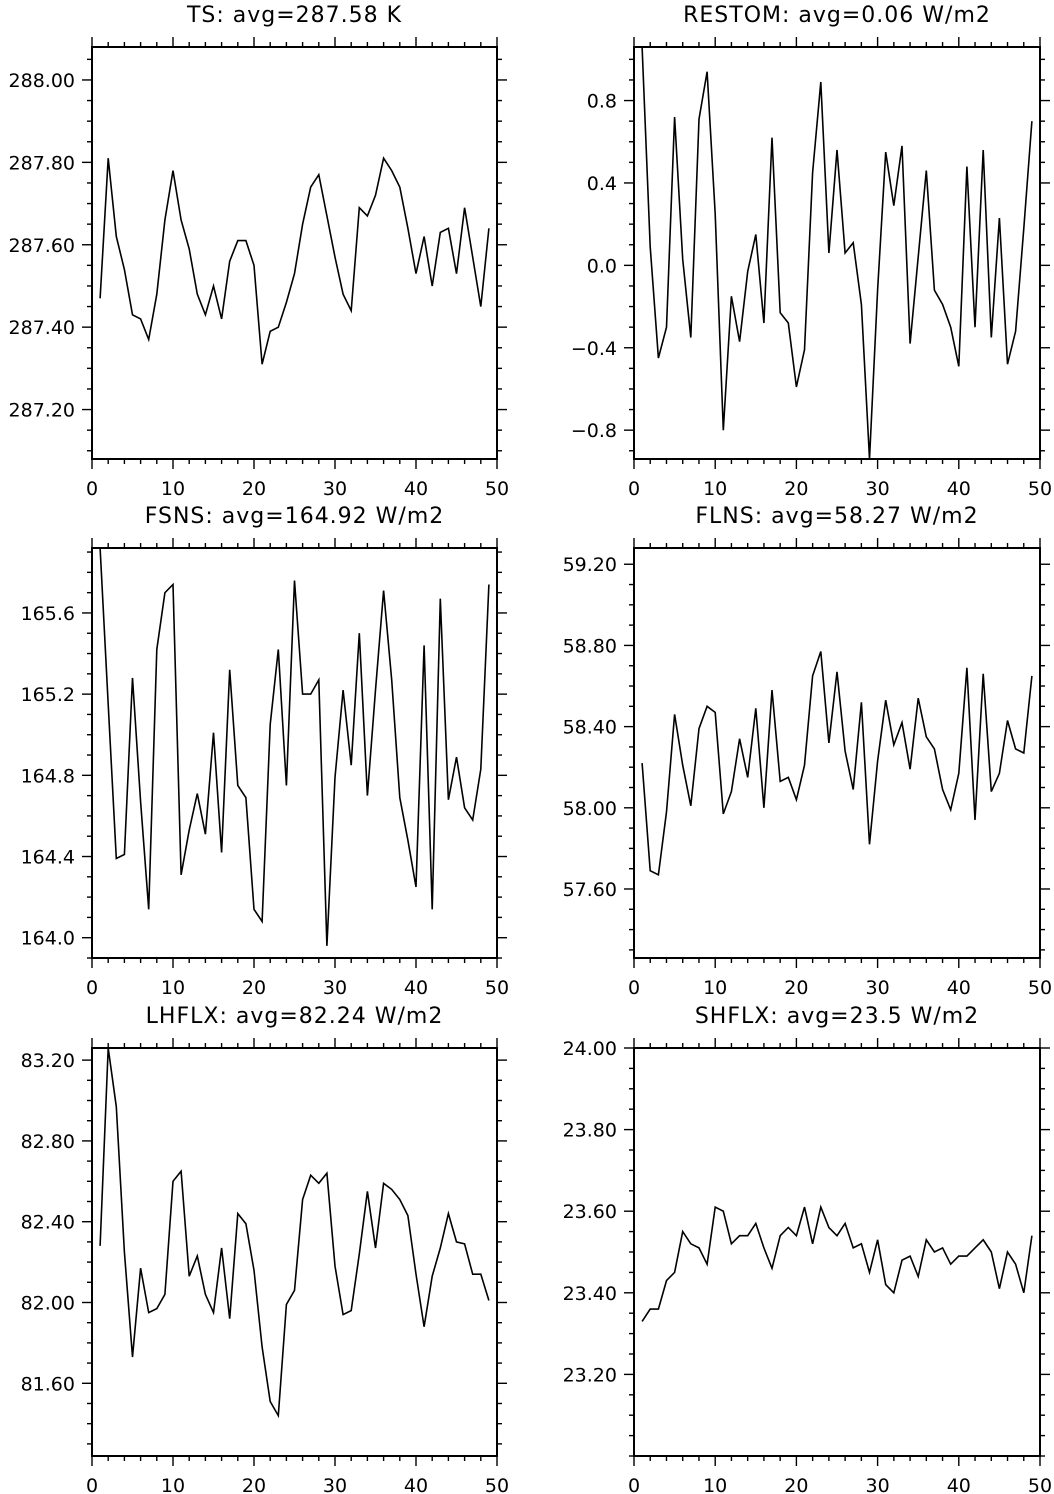 The width and height of the screenshot is (1054, 1494). What do you see at coordinates (837, 15) in the screenshot?
I see `chart-title: RESTOM: avg=0.06 W/m2` at bounding box center [837, 15].